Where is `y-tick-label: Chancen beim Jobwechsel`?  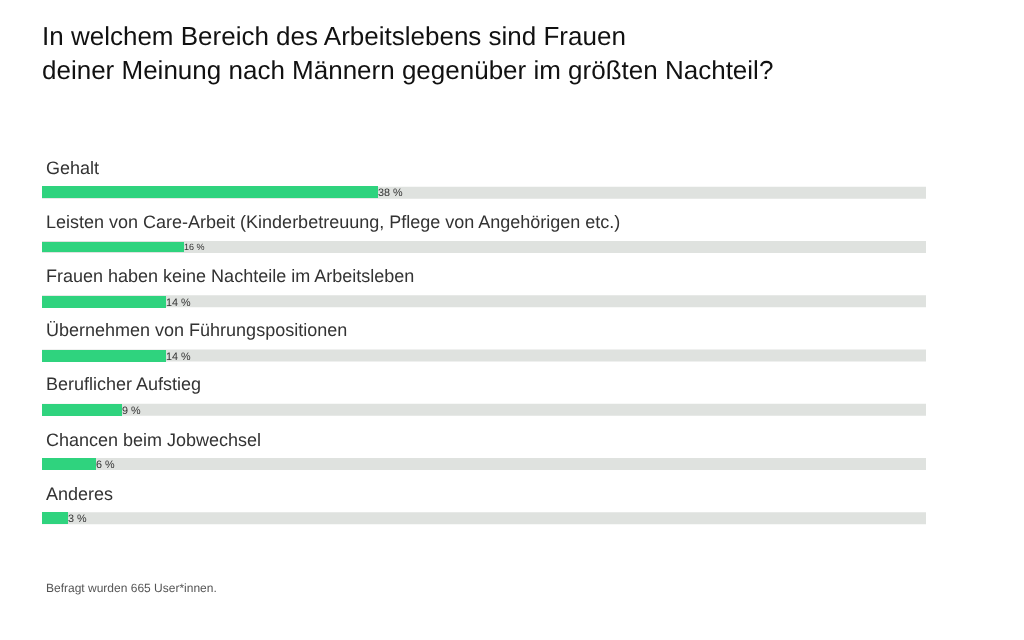 y-tick-label: Chancen beim Jobwechsel is located at coordinates (154, 440).